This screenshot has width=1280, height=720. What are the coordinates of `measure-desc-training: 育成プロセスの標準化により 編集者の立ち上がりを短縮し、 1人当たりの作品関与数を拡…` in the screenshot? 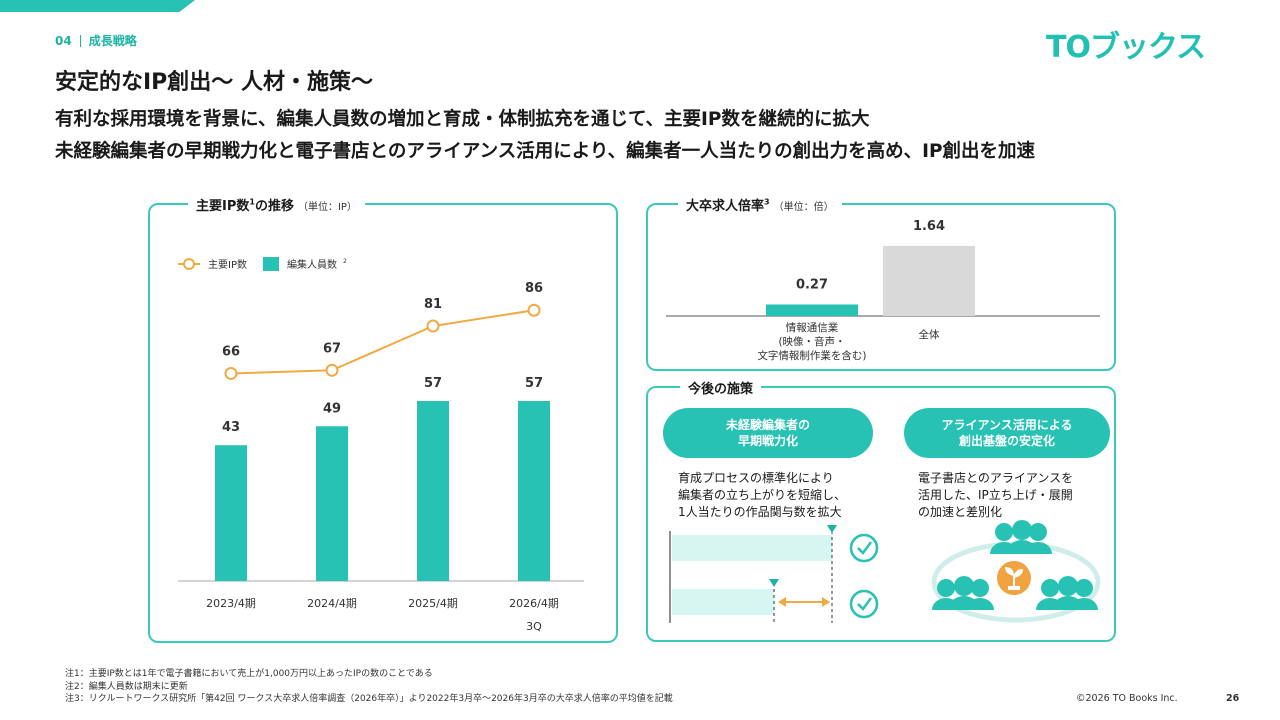 It's located at (762, 495).